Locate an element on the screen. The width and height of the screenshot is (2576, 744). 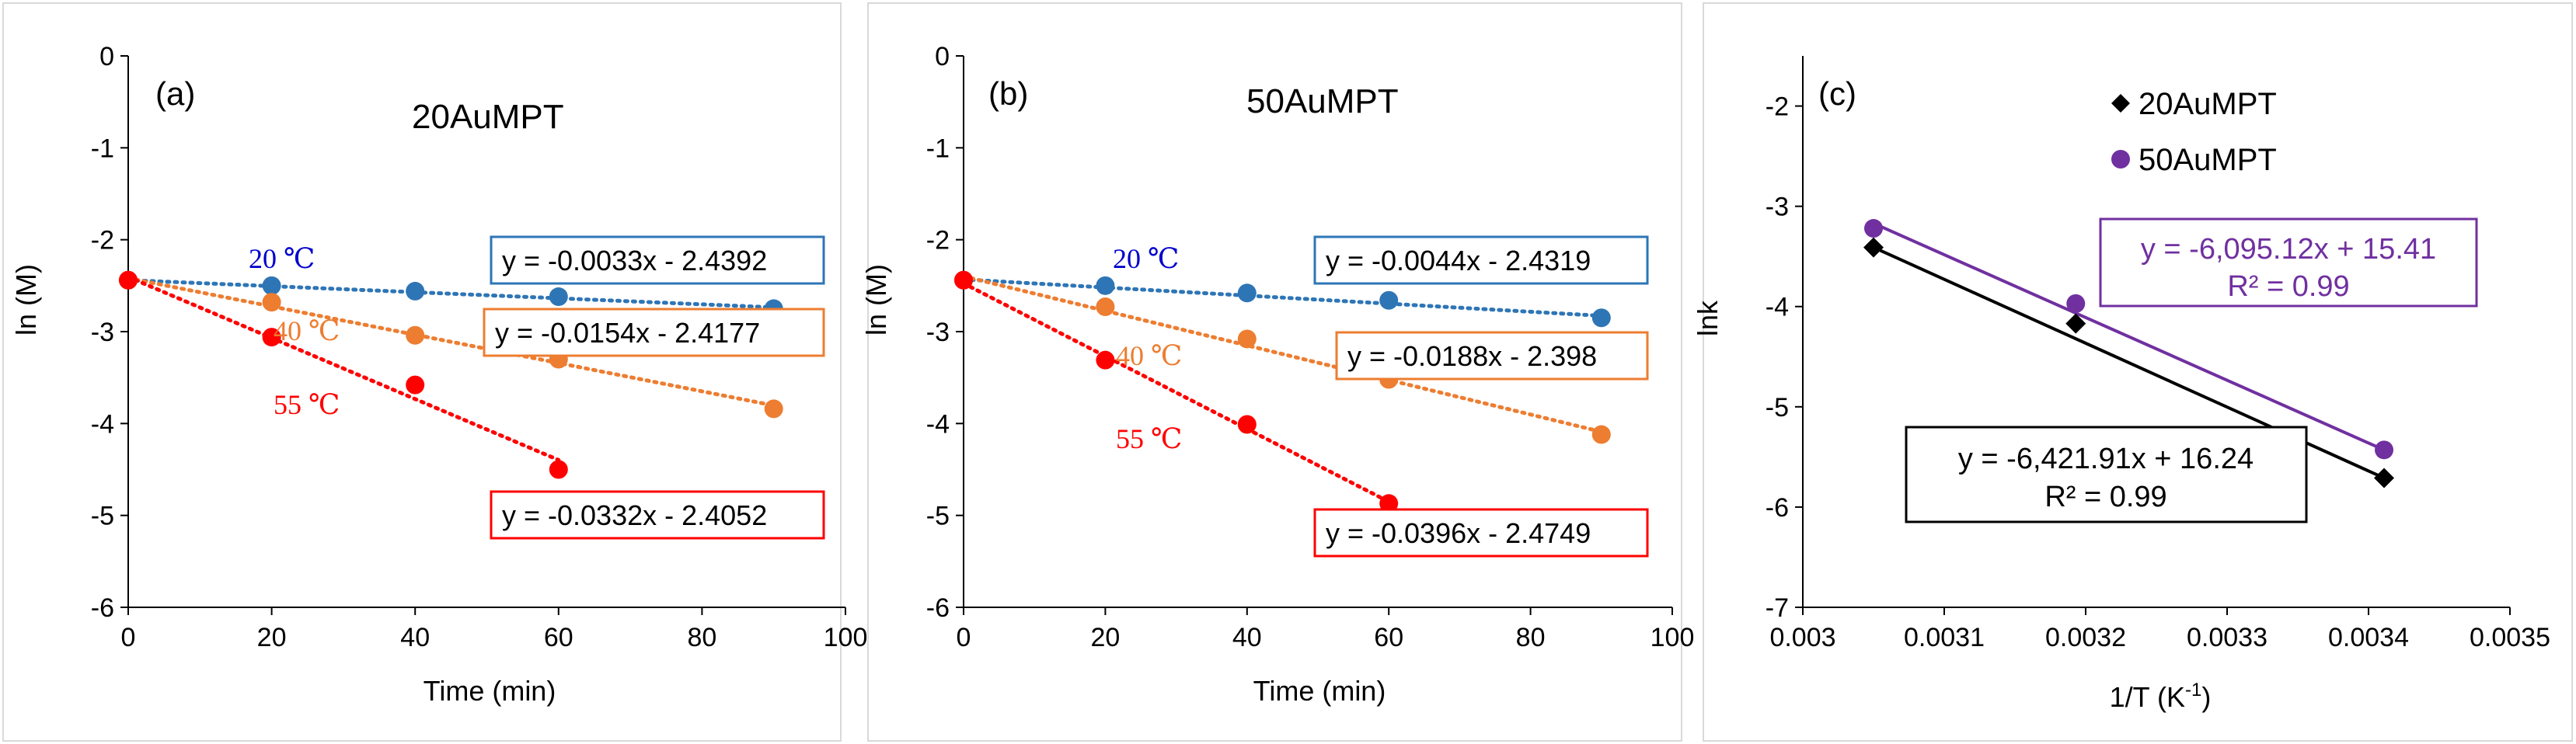
x-tick-label: 0.0031 is located at coordinates (1944, 637).